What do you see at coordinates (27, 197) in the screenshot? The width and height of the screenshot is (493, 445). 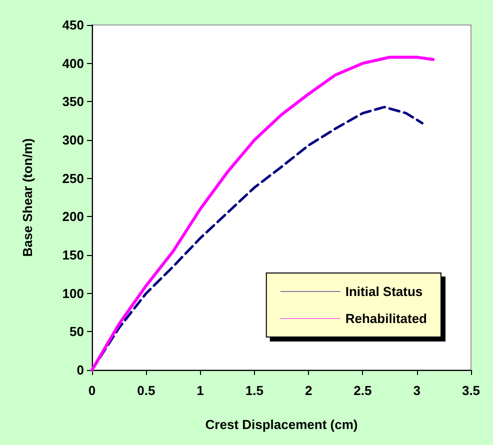 I see `y-axis-title: Base Shear (ton/m)` at bounding box center [27, 197].